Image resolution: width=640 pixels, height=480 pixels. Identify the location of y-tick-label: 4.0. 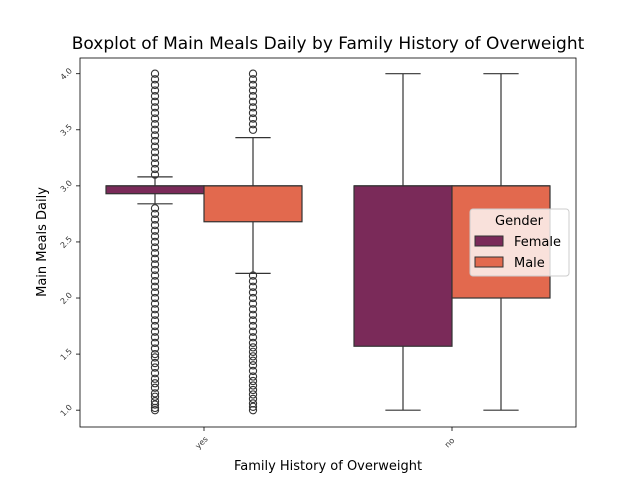
(66, 73).